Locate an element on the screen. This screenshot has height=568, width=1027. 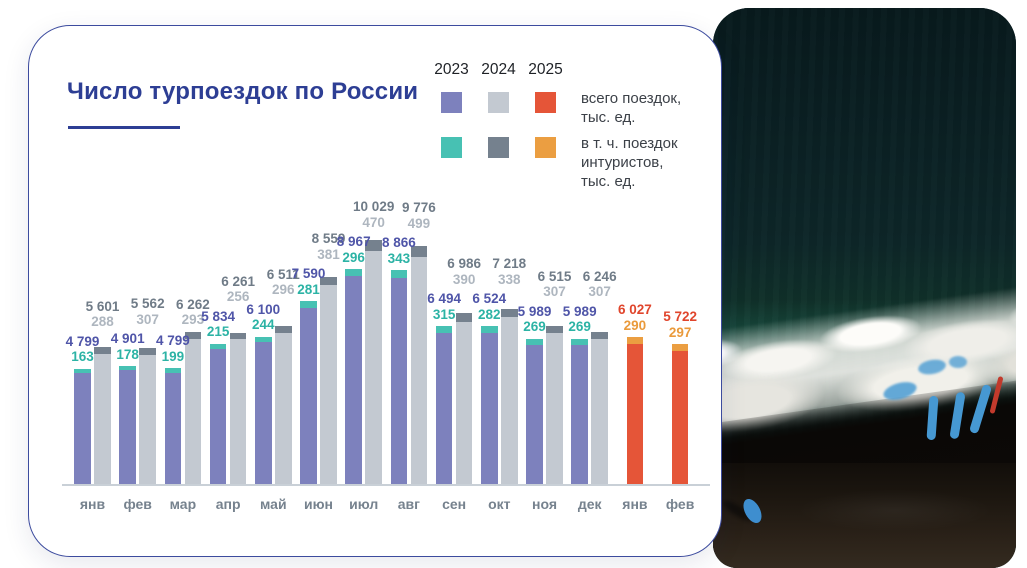
value-label-2024-10-total: 6 515 is located at coordinates (554, 276).